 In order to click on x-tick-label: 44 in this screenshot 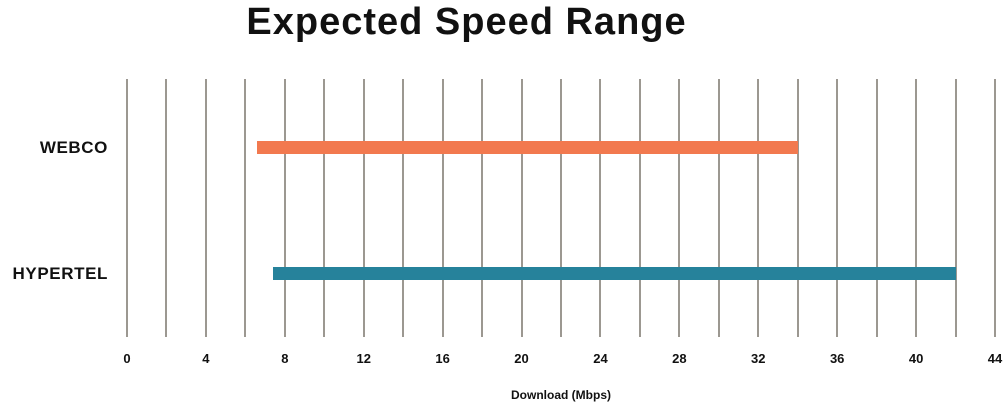, I will do `click(995, 358)`.